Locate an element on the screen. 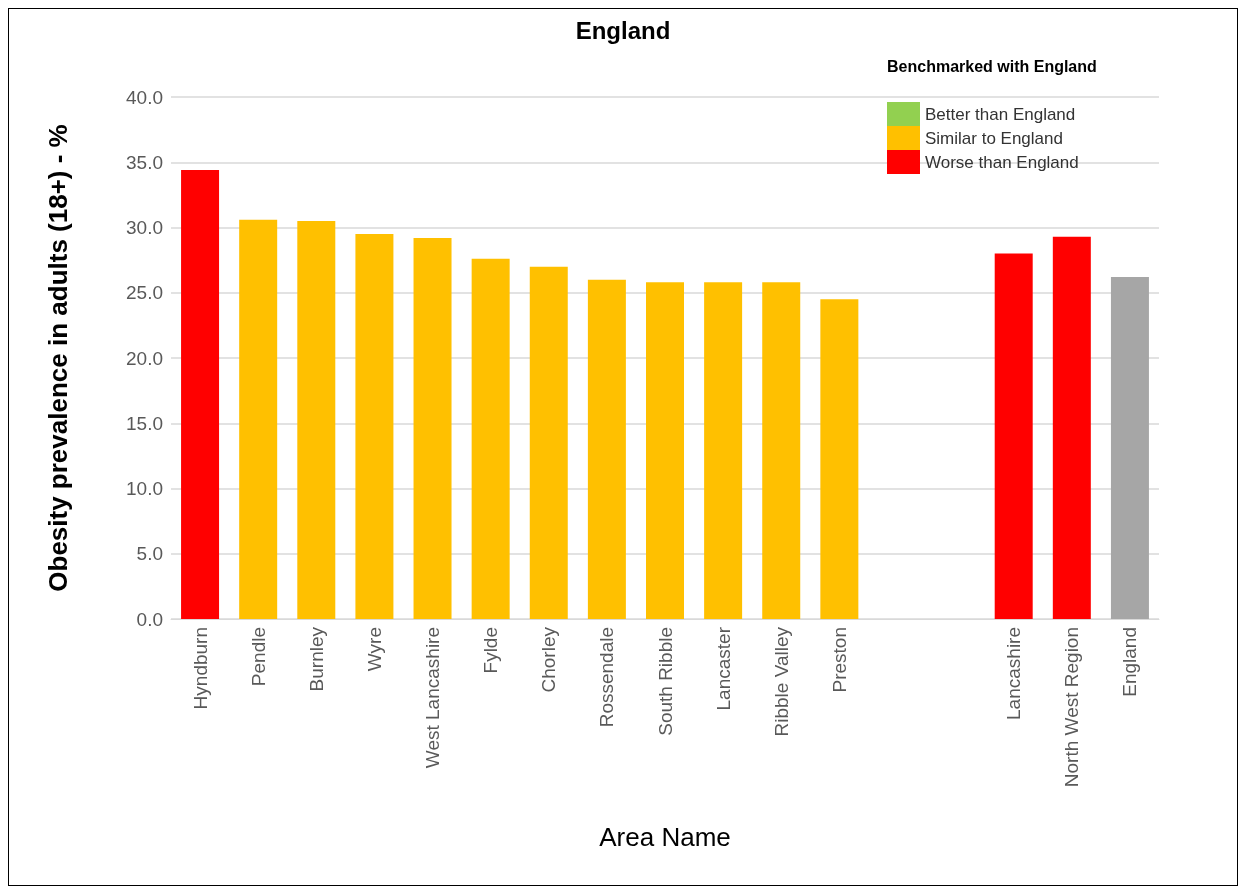  legend-label: Worse than England is located at coordinates (1002, 162).